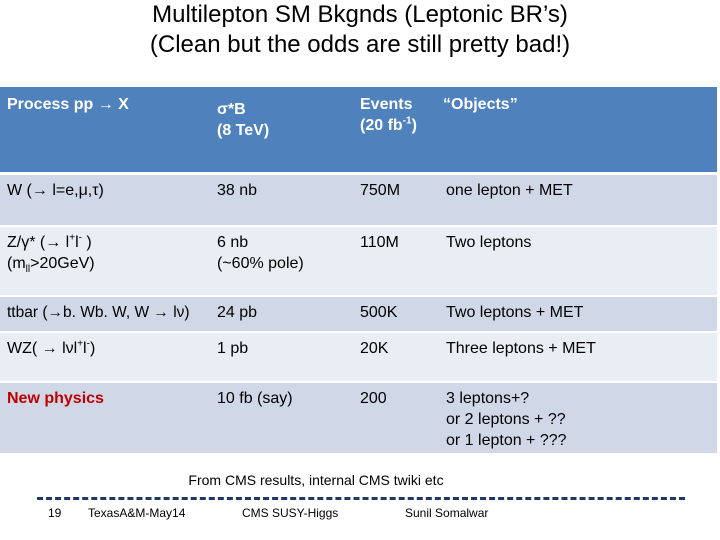 The image size is (720, 540). I want to click on cell-events: 750M, so click(396, 200).